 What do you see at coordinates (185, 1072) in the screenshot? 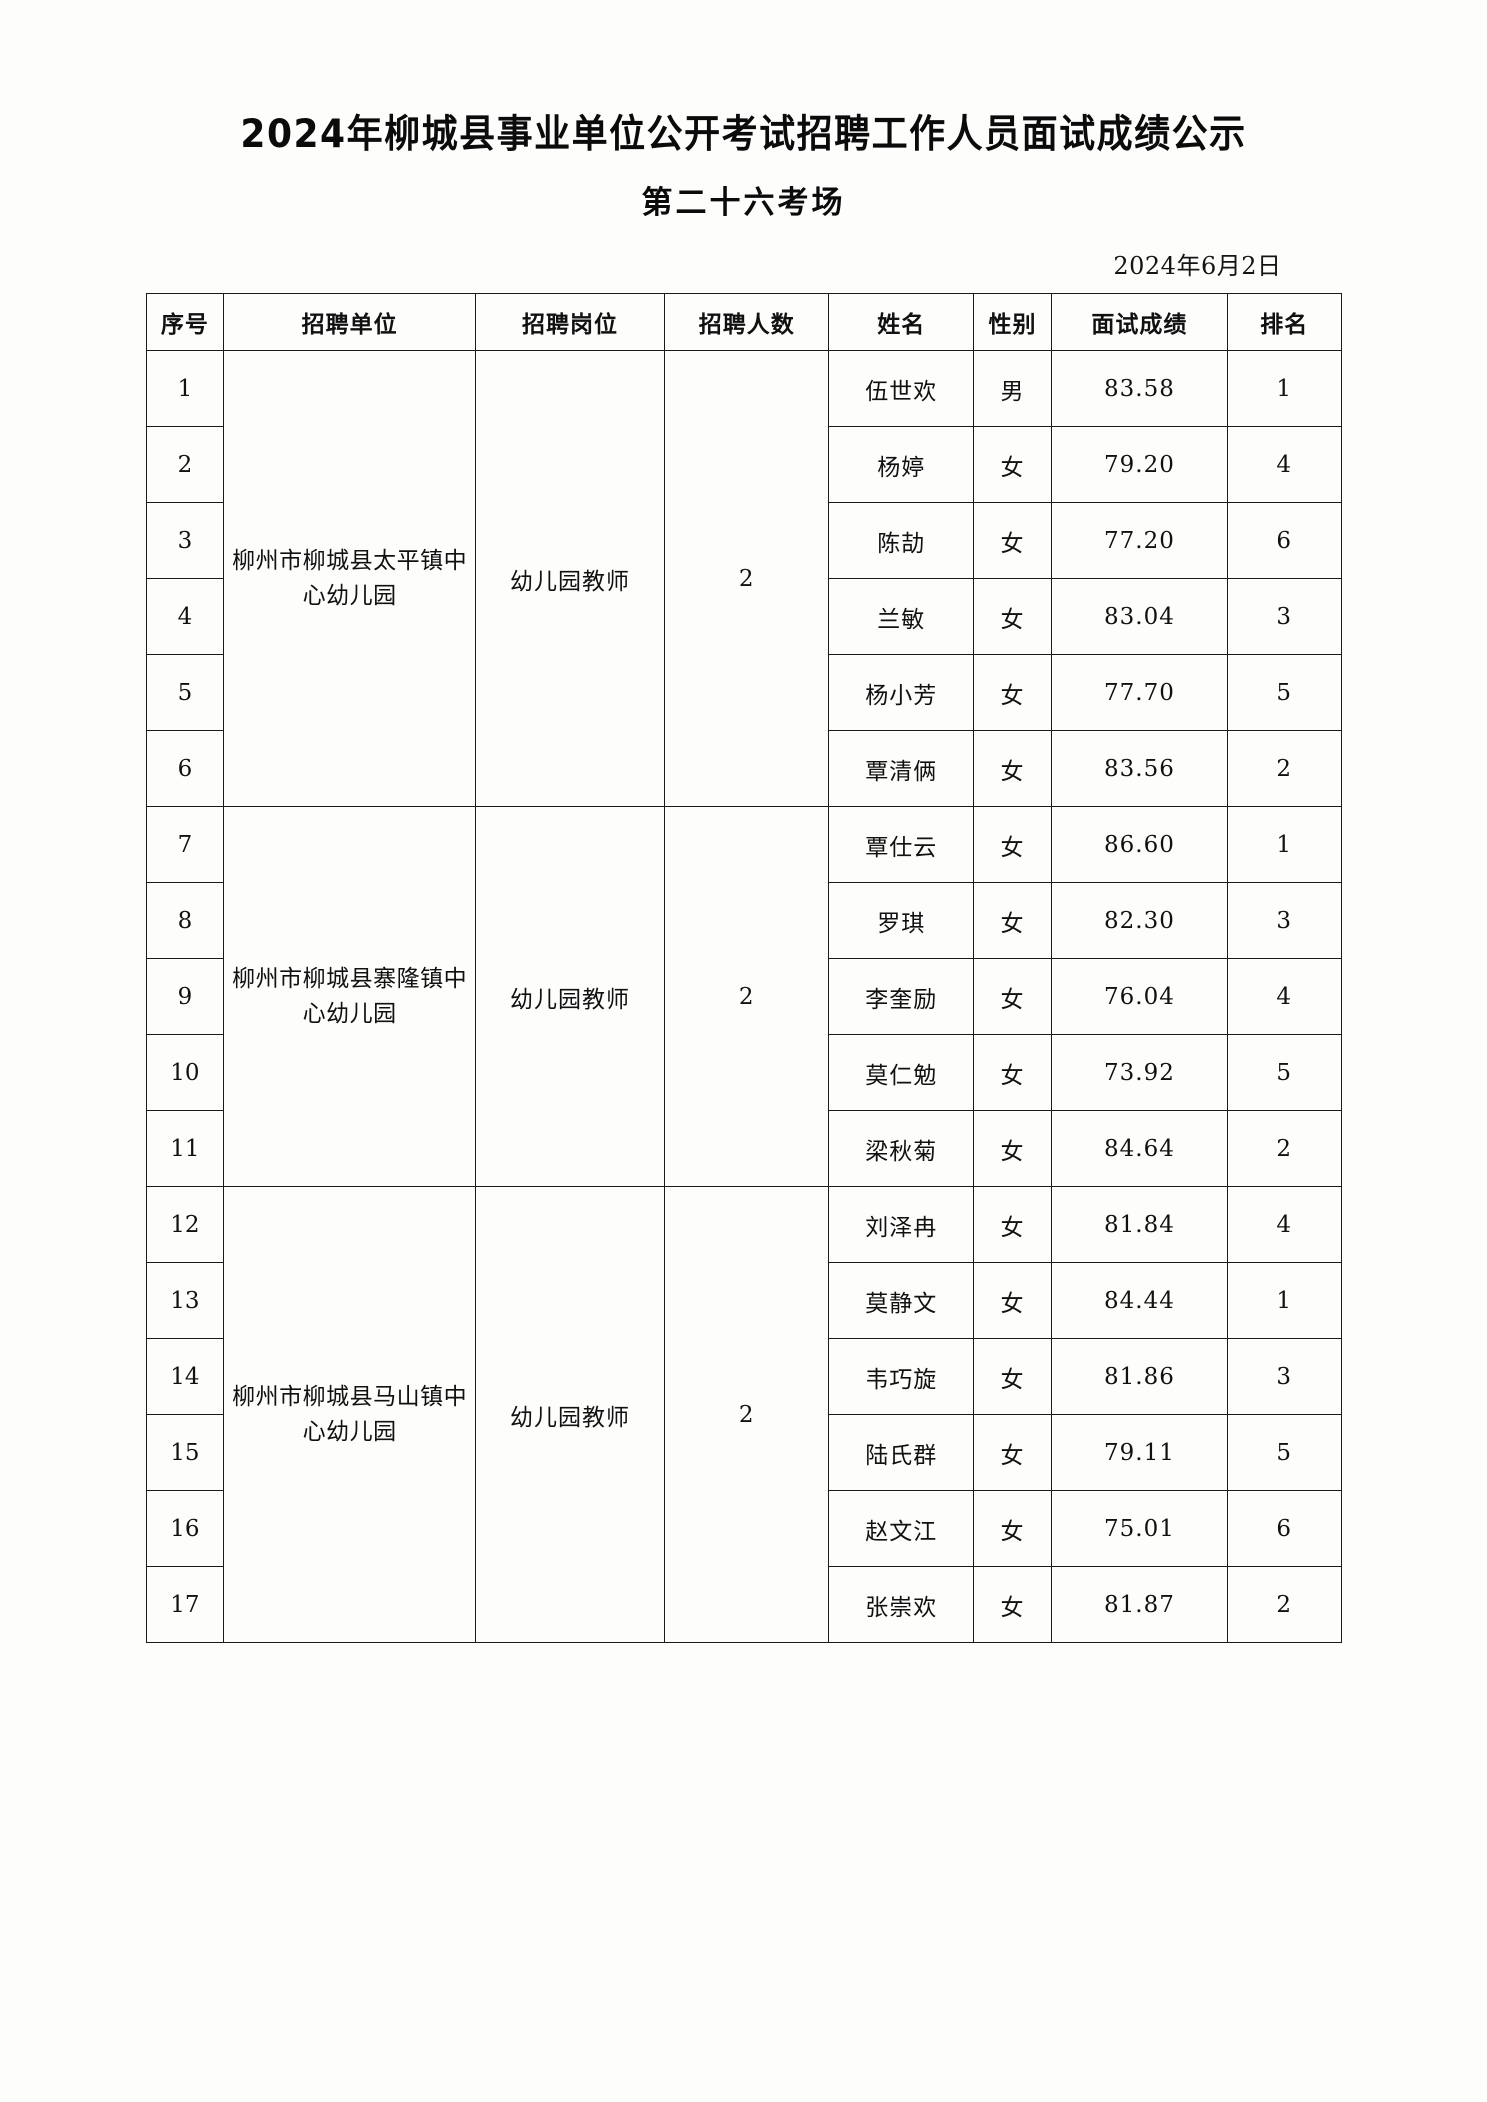
I see `cell-index: 10` at bounding box center [185, 1072].